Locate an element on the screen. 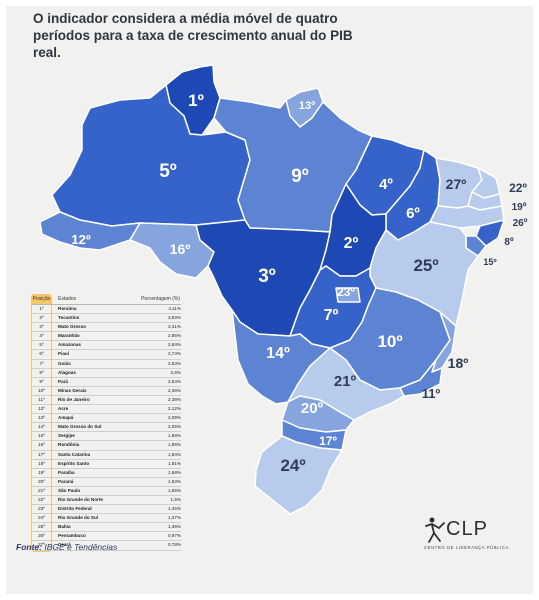 The image size is (539, 600). position-cell: 14º is located at coordinates (41, 428).